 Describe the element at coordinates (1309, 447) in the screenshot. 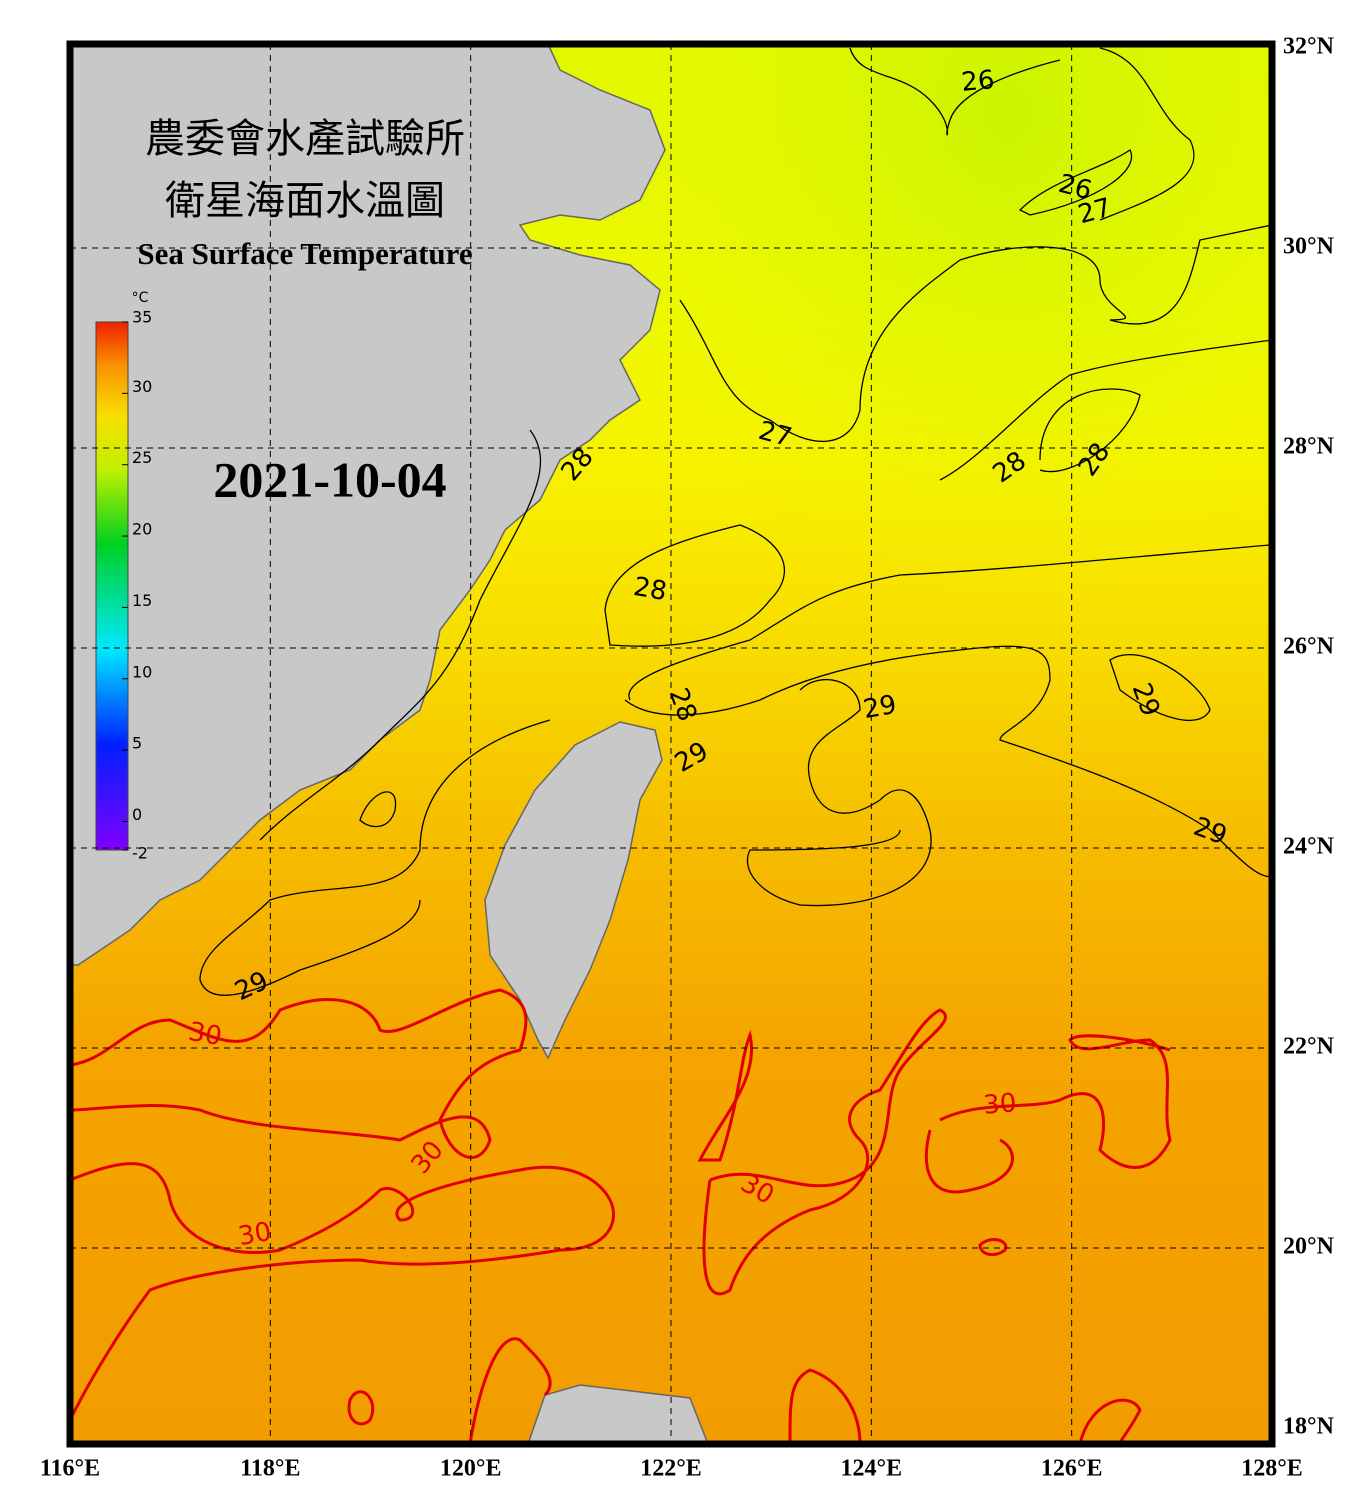

I see `y-tick-label: 28°N` at that location.